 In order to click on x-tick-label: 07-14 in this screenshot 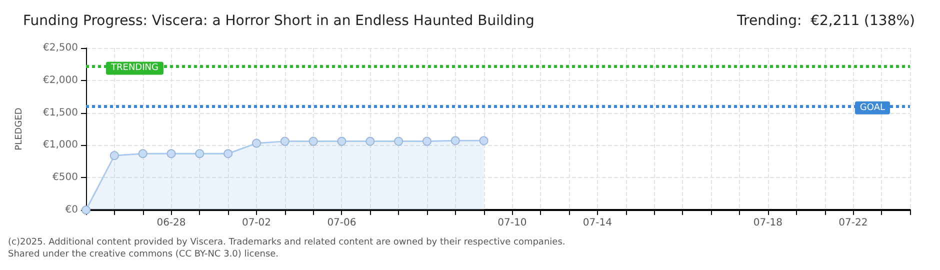, I will do `click(597, 223)`.